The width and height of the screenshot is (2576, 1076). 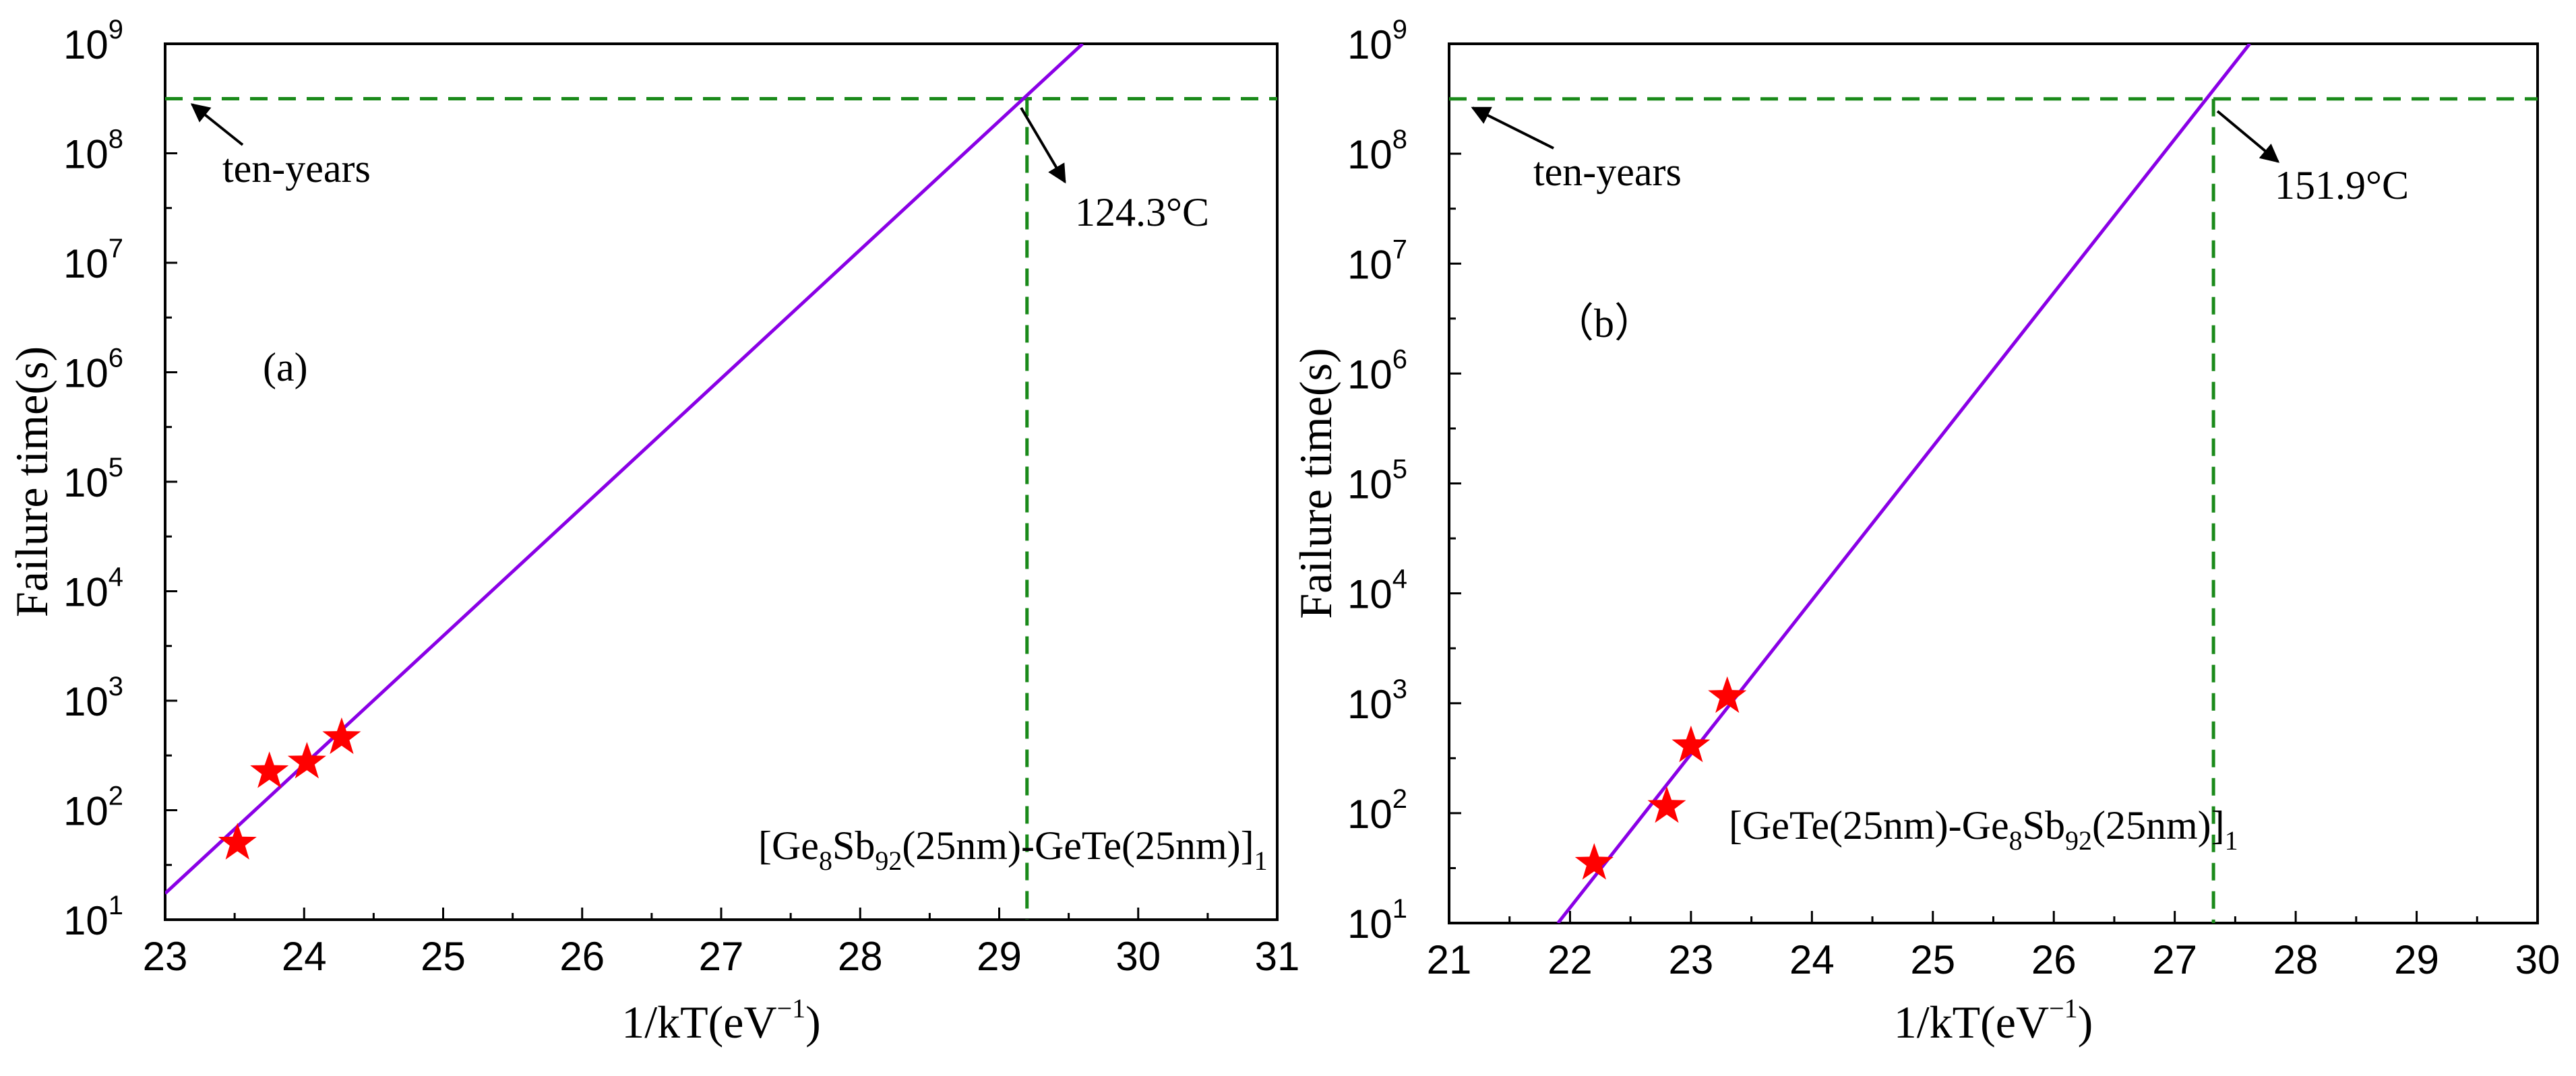 What do you see at coordinates (1142, 212) in the screenshot?
I see `temperature-label: 124.3°C` at bounding box center [1142, 212].